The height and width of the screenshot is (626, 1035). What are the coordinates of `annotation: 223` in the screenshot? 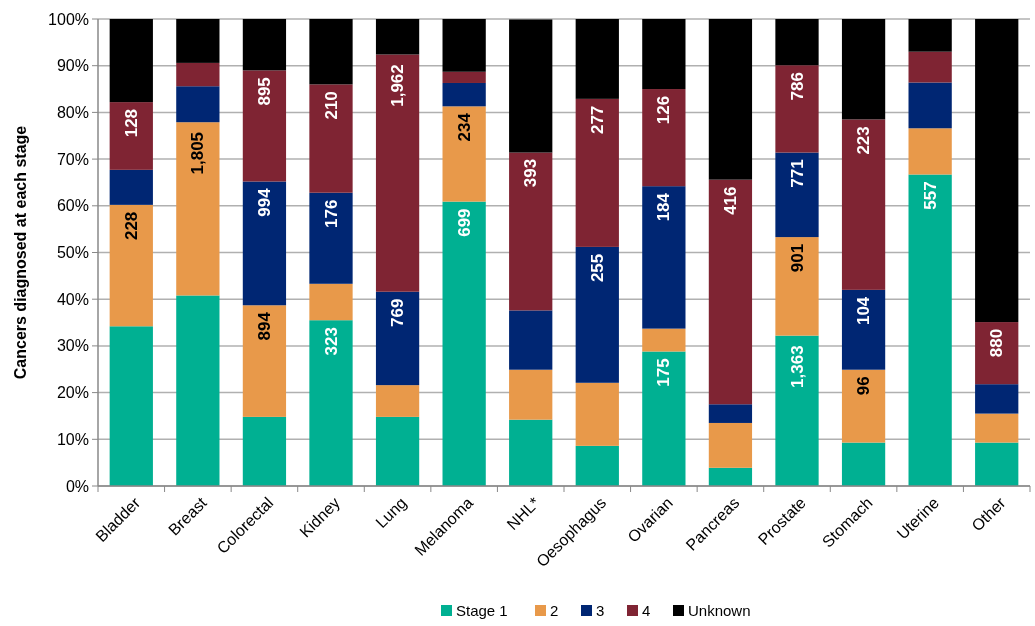 It's located at (864, 140).